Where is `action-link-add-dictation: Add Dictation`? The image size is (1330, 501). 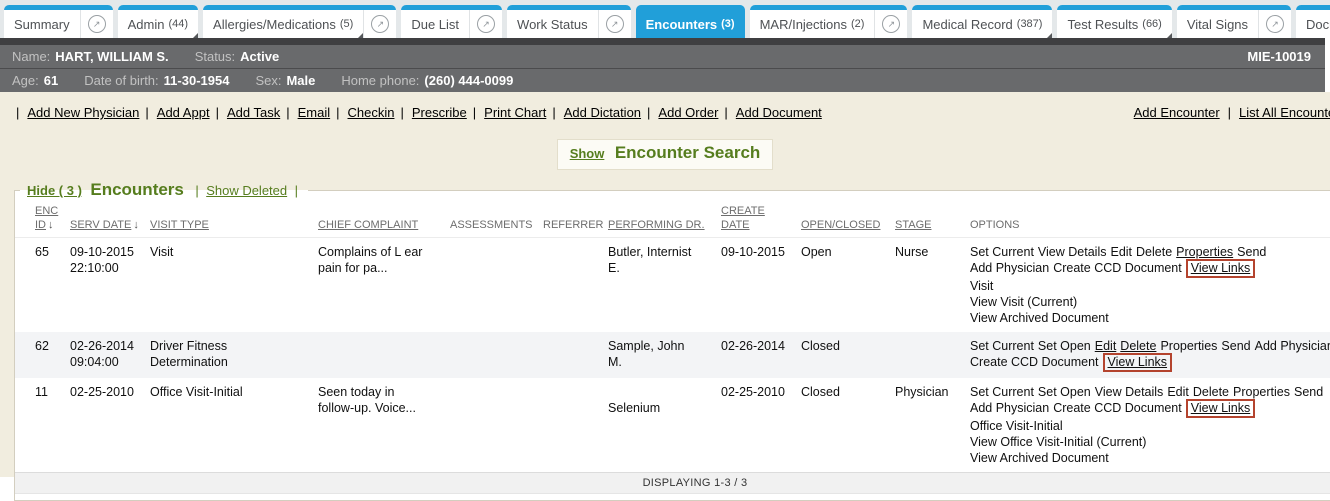 action-link-add-dictation: Add Dictation is located at coordinates (602, 112).